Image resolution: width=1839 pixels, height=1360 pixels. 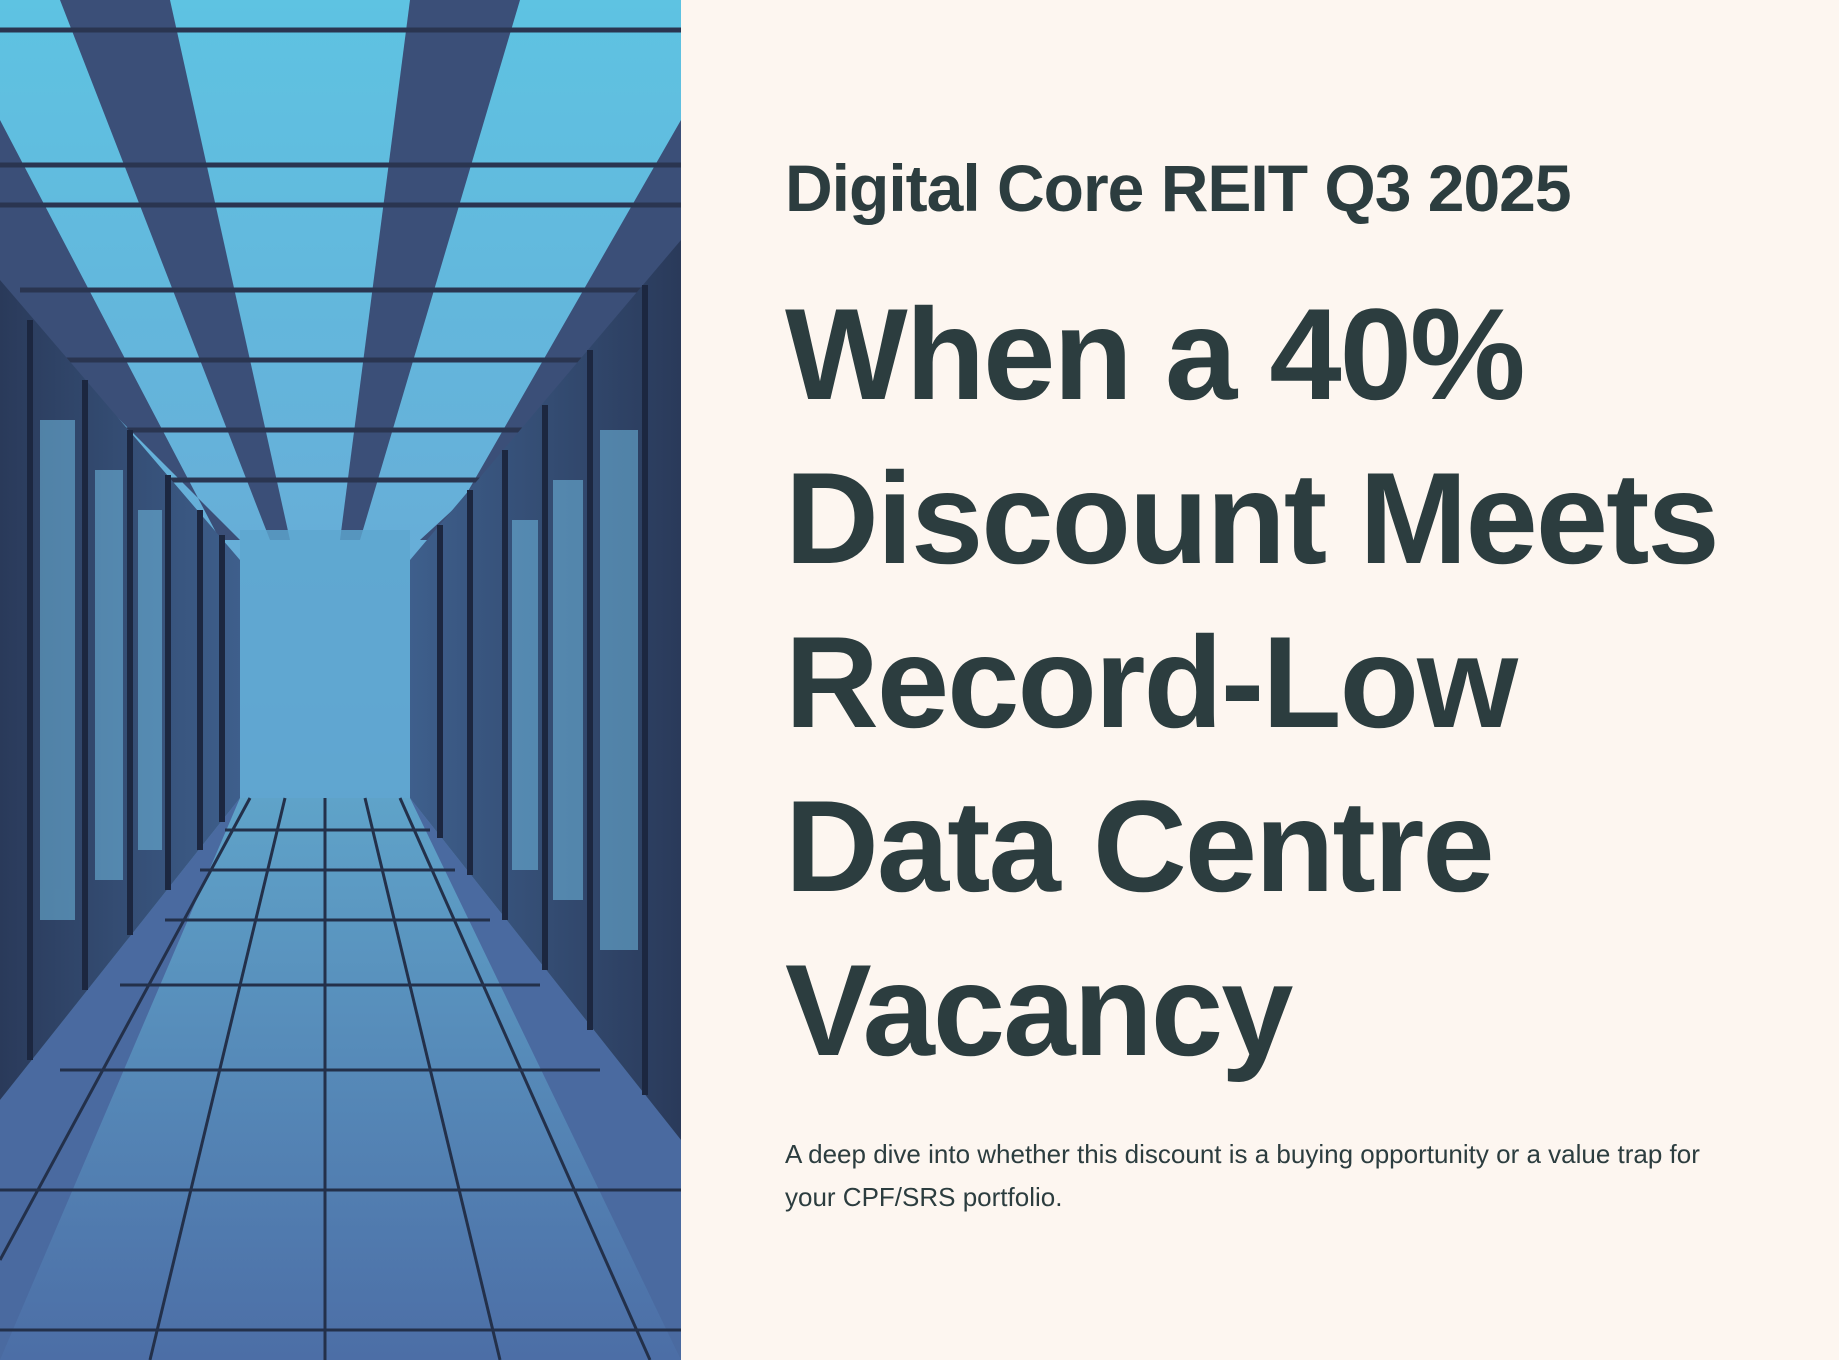 What do you see at coordinates (325, 665) in the screenshot?
I see `corridor-end` at bounding box center [325, 665].